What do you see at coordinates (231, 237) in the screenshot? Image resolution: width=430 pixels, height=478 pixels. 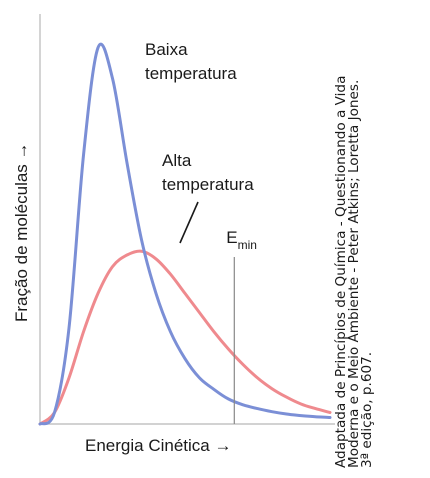 I see `emin-symbol: E` at bounding box center [231, 237].